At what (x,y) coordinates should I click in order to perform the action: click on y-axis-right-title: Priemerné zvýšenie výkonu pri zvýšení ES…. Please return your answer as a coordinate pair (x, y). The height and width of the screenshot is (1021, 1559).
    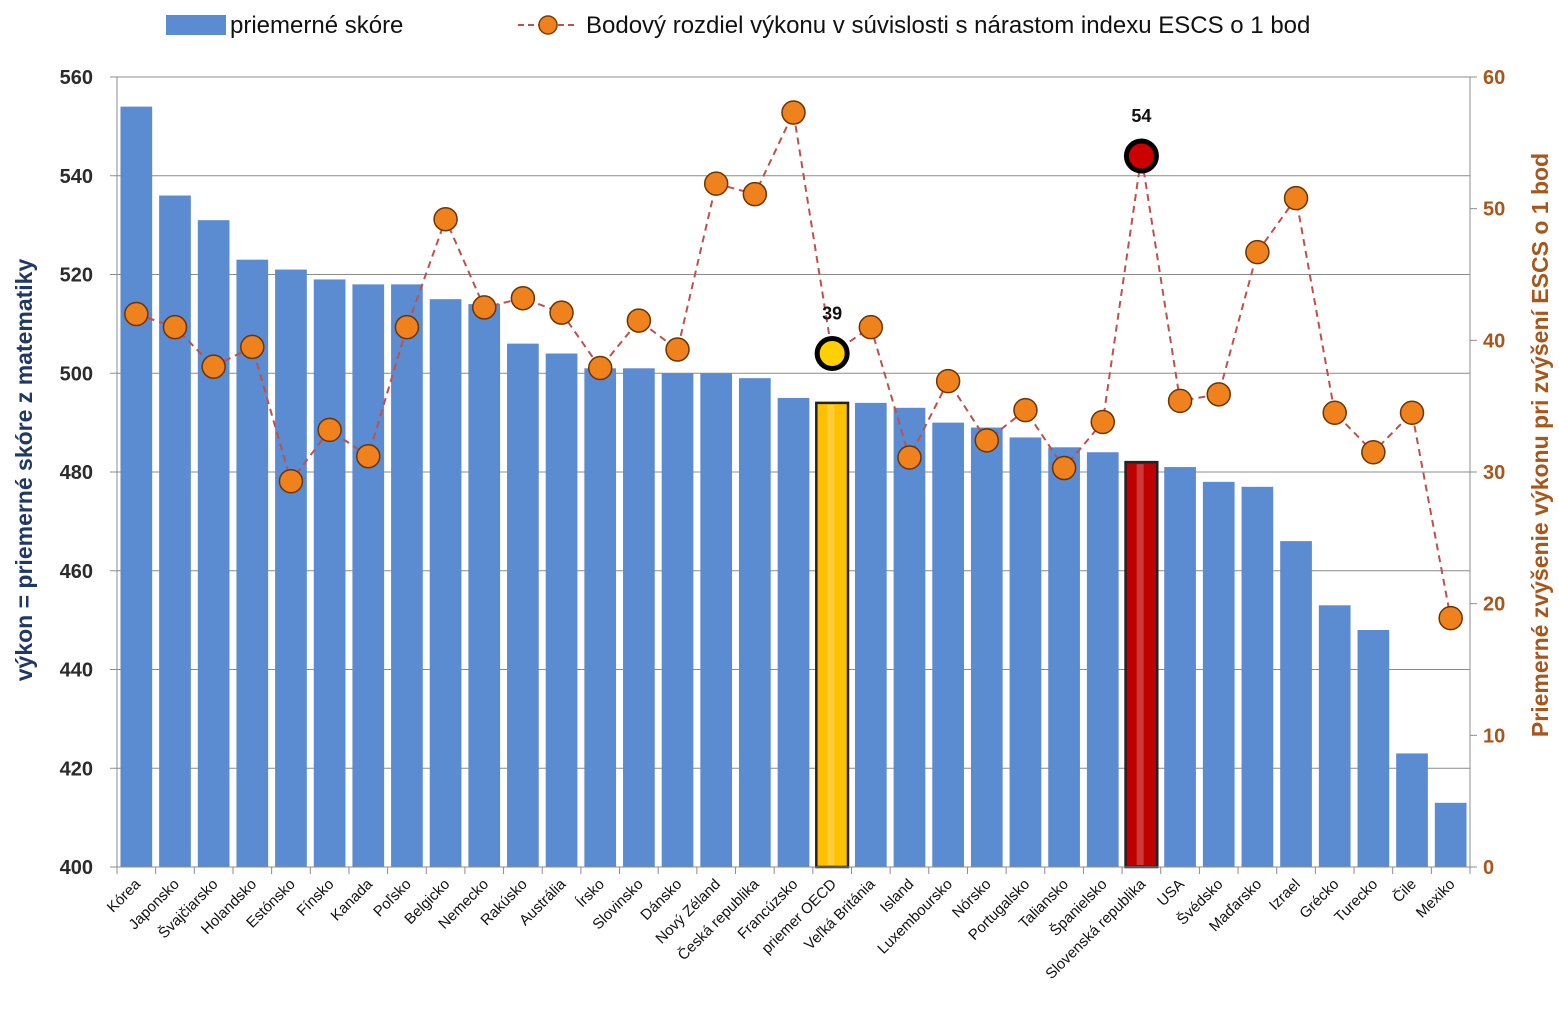
    Looking at the image, I should click on (1540, 445).